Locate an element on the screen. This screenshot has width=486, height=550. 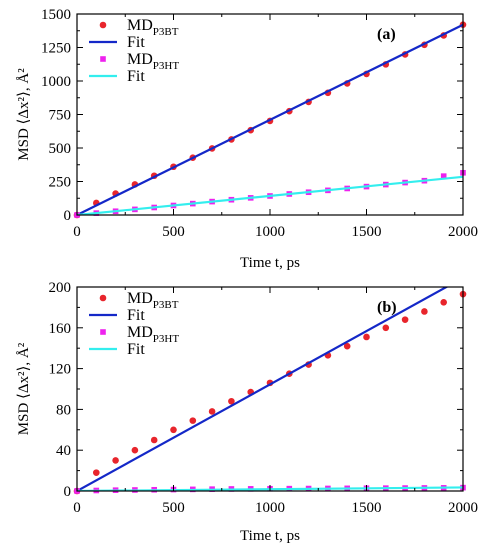
y-tick-label: 250 is located at coordinates (60, 183).